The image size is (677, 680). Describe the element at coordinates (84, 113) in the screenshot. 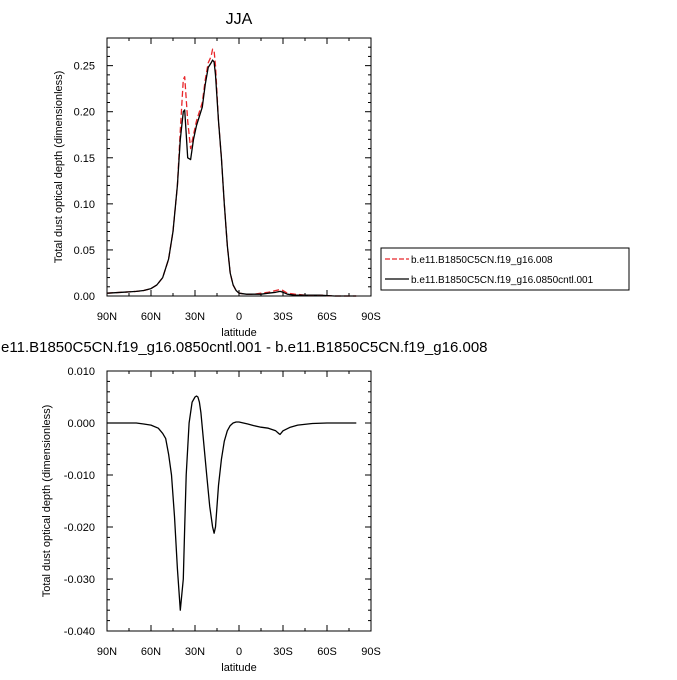

I see `y-tick-label: 0.20` at that location.